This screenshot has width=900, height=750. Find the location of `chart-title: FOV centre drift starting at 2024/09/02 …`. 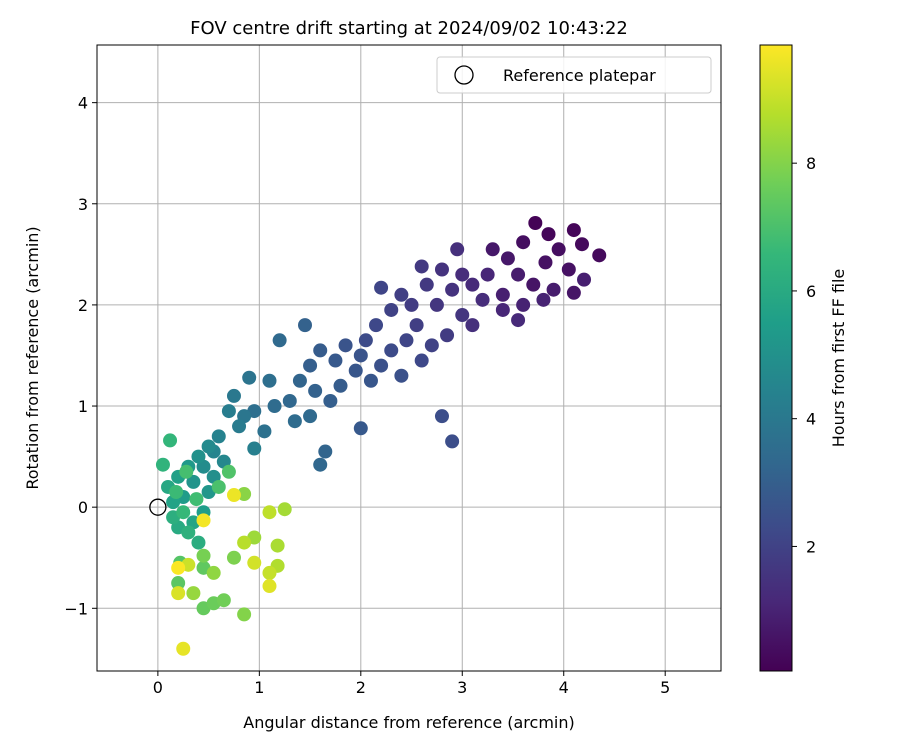

chart-title: FOV centre drift starting at 2024/09/02 … is located at coordinates (409, 28).